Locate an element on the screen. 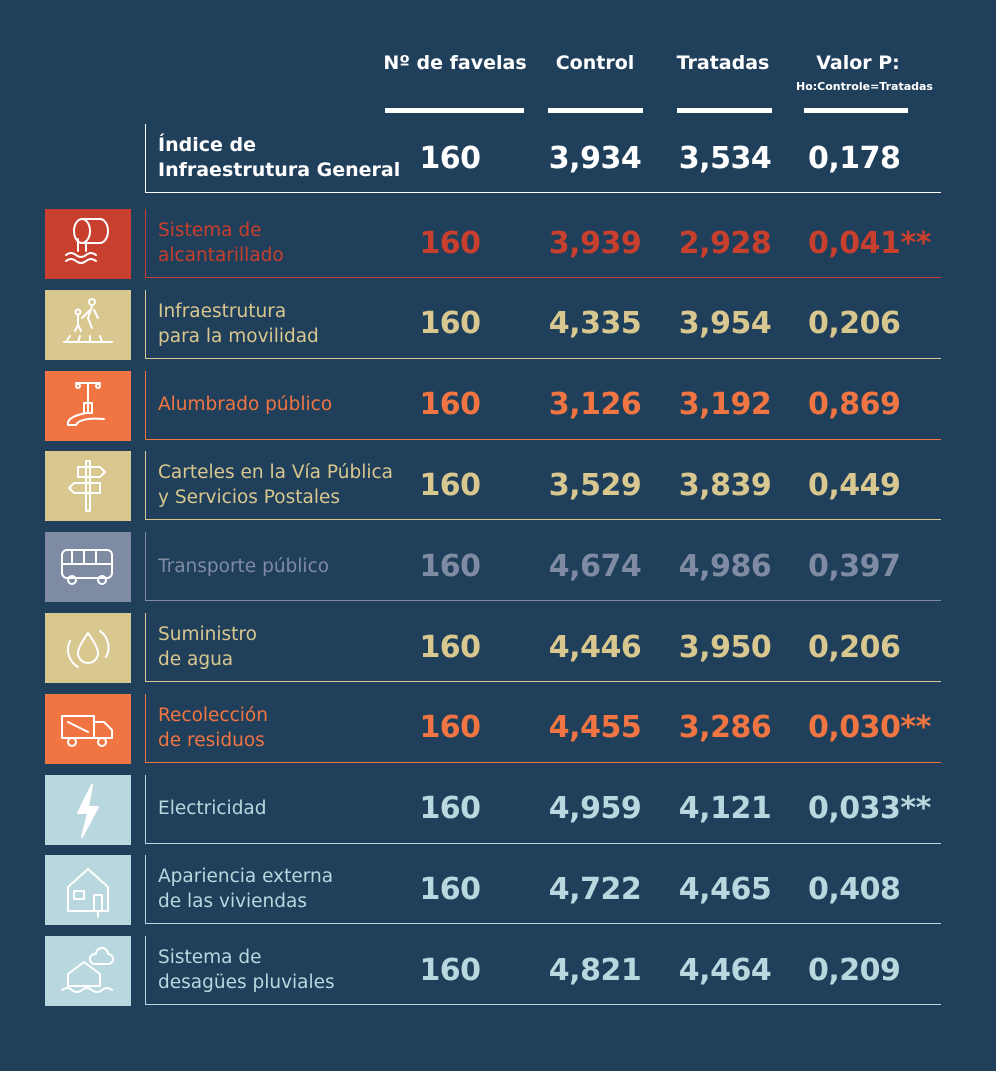 The image size is (996, 1071). column-header-favelas: Nº de favelas is located at coordinates (455, 63).